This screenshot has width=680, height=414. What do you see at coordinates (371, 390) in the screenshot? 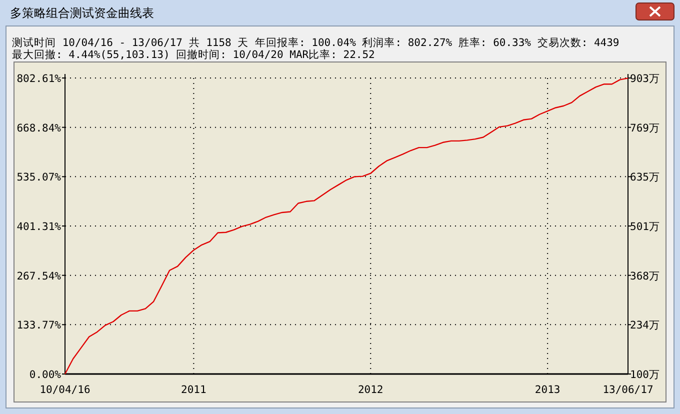
I see `x-tick-label: 2012` at bounding box center [371, 390].